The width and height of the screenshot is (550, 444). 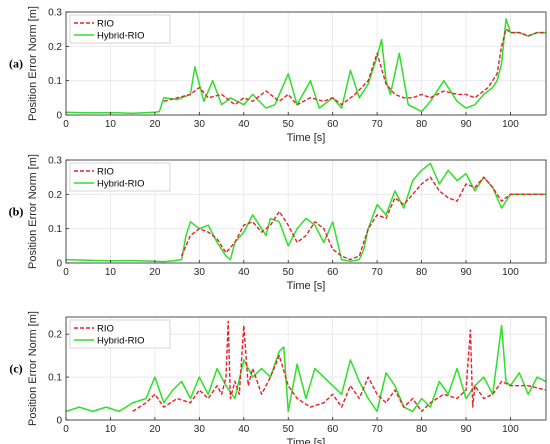 What do you see at coordinates (16, 64) in the screenshot?
I see `panel-label: (a)` at bounding box center [16, 64].